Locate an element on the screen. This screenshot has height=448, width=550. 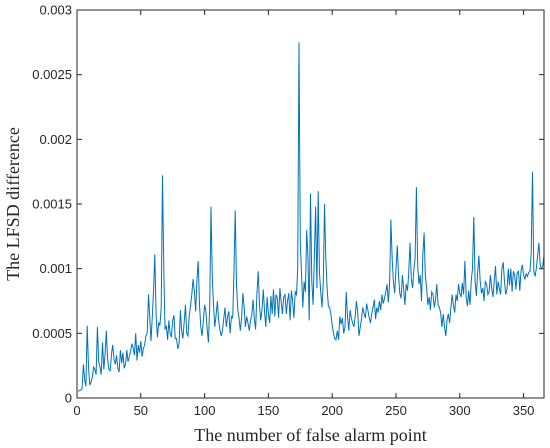
y-tick-label: 0.0015 is located at coordinates (52, 204).